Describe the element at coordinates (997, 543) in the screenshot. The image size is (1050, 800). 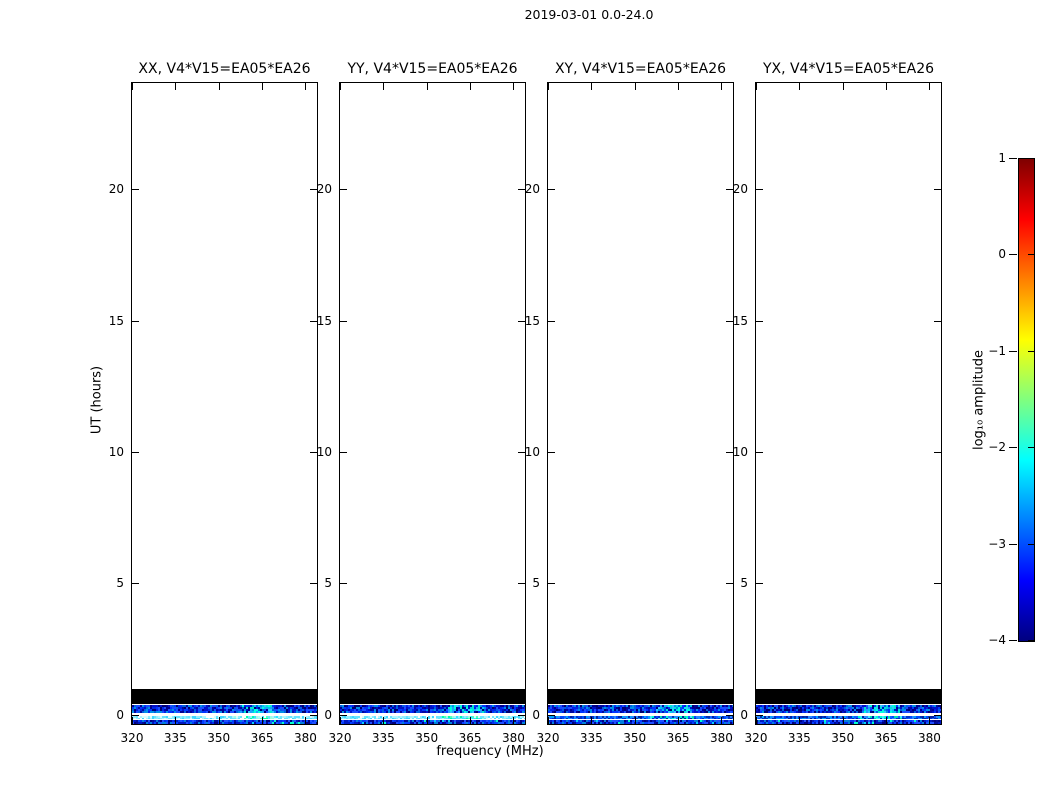
I see `colorbar-tick-label: −3` at that location.